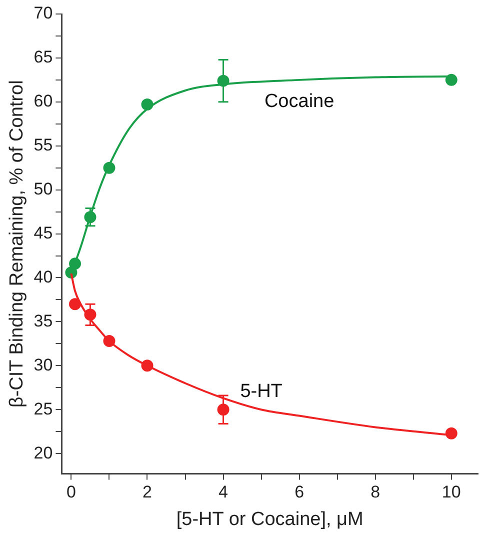 The height and width of the screenshot is (537, 484). What do you see at coordinates (43, 276) in the screenshot?
I see `y-tick-label: 40` at bounding box center [43, 276].